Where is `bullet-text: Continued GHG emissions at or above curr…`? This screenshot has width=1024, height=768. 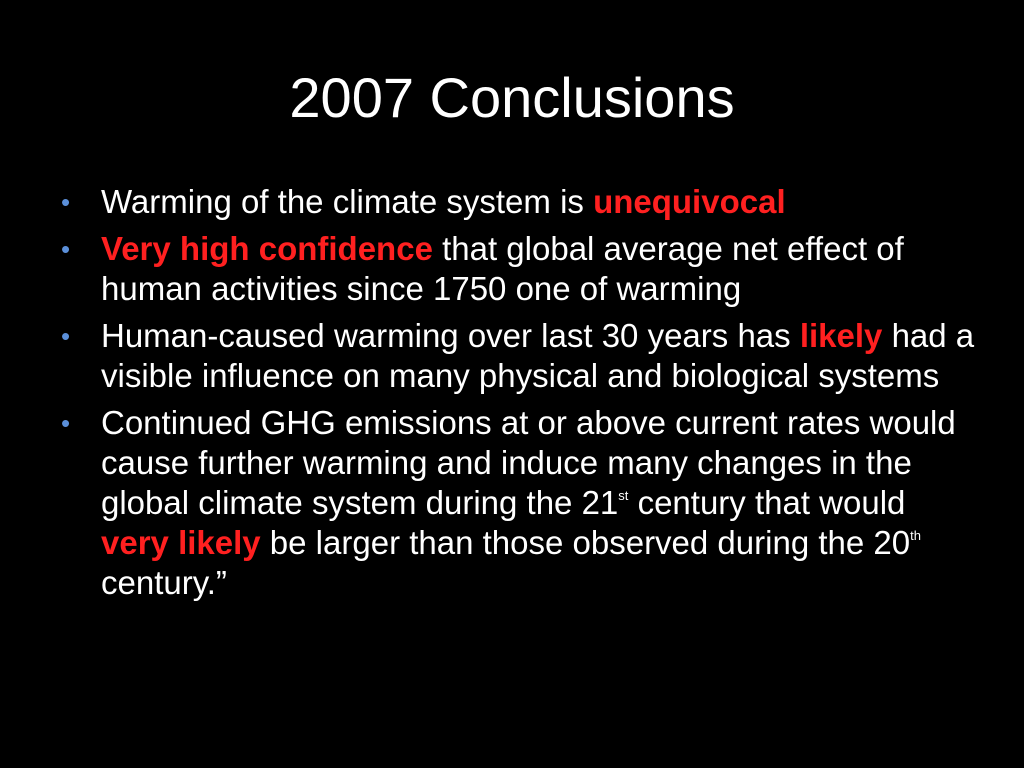
bullet-text: Continued GHG emissions at or above curr… is located at coordinates (528, 462).